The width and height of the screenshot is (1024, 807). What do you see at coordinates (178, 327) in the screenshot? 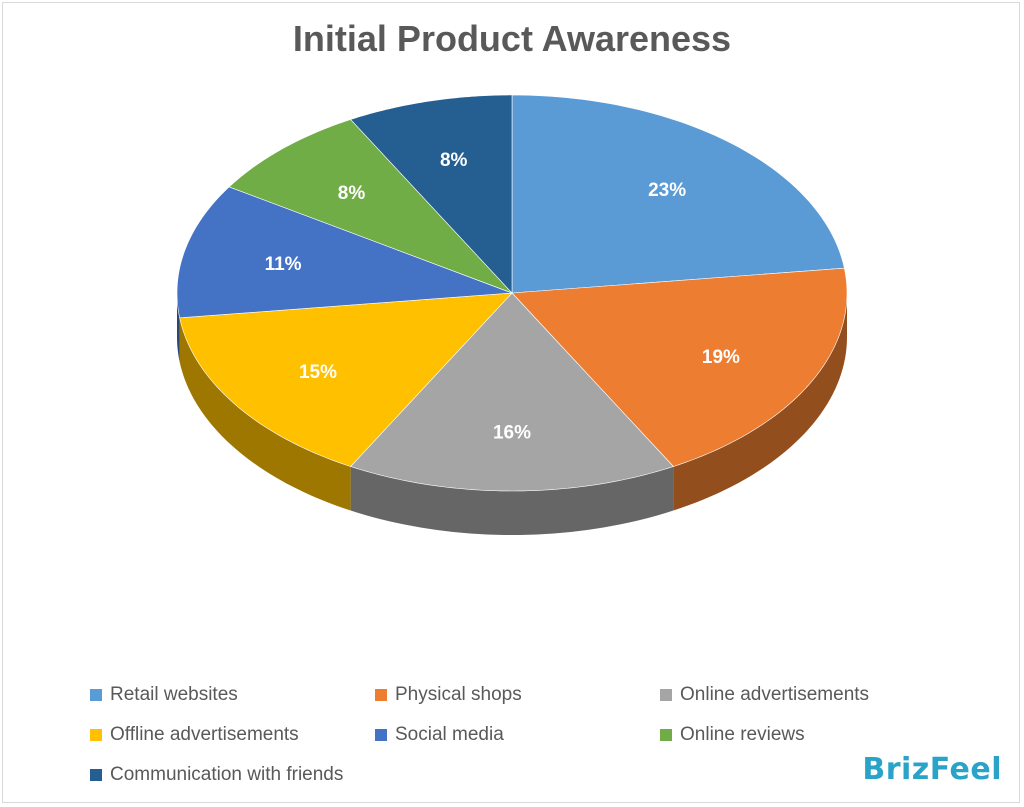
I see `pie-side-social-media` at bounding box center [178, 327].